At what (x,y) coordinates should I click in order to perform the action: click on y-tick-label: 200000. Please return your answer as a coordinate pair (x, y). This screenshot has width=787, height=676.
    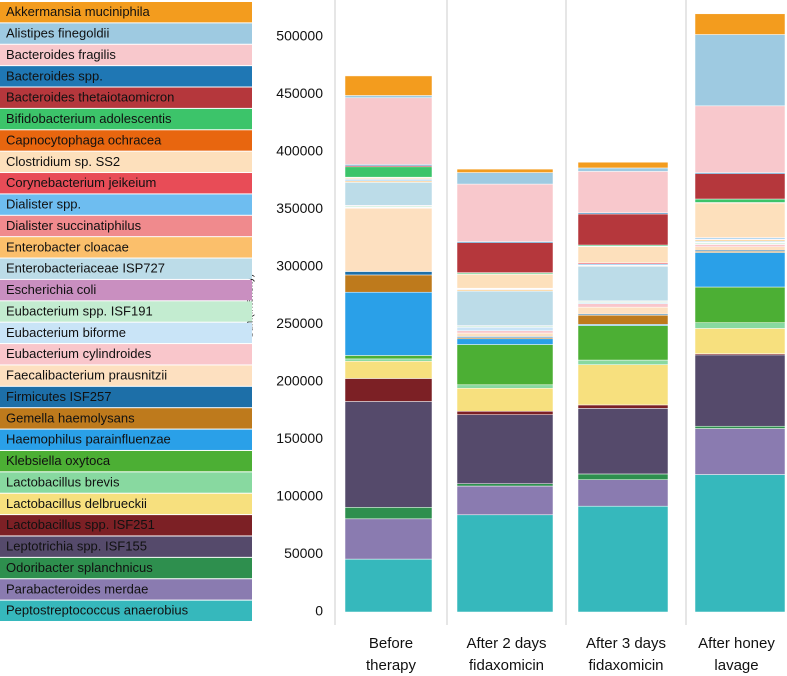
    Looking at the image, I should click on (299, 381).